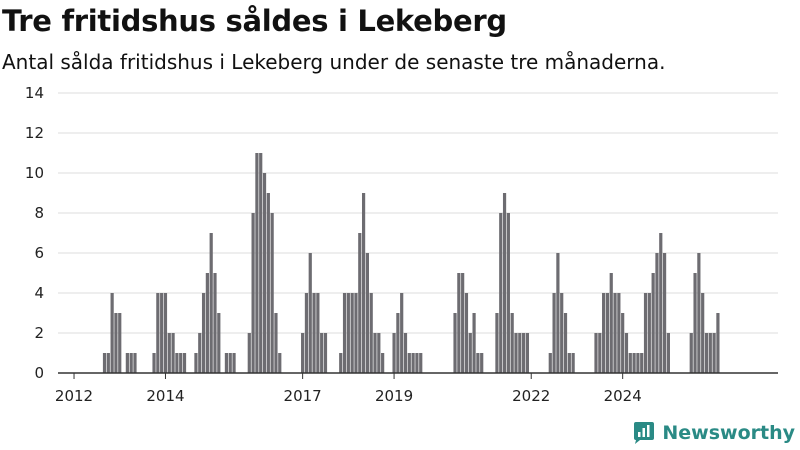 Image resolution: width=800 pixels, height=450 pixels. Describe the element at coordinates (394, 396) in the screenshot. I see `x-tick-label: 2019` at that location.